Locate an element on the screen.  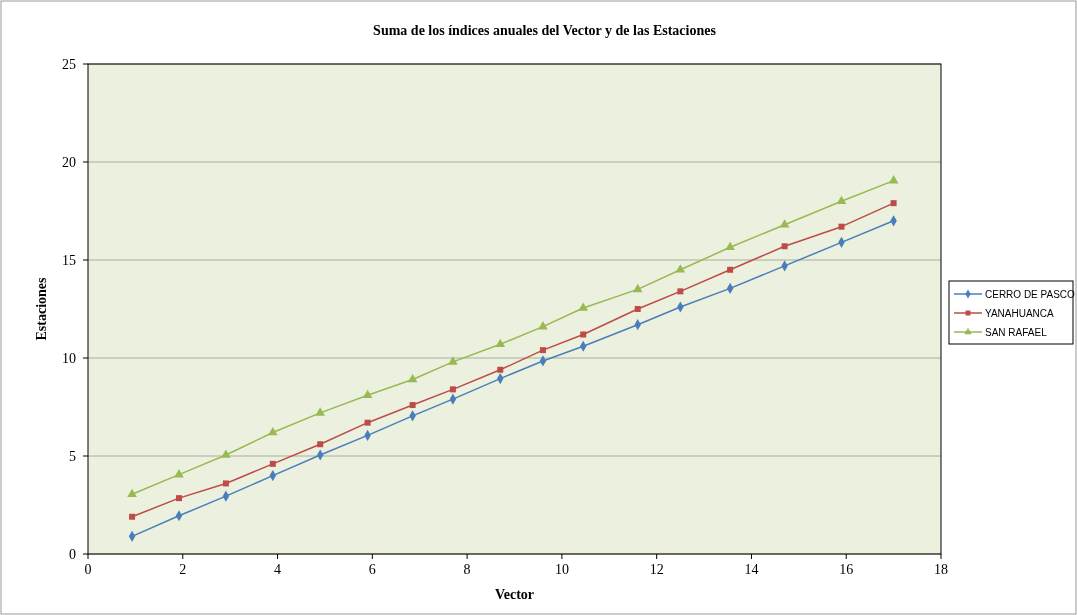
x-tick-label: 10 is located at coordinates (561, 569).